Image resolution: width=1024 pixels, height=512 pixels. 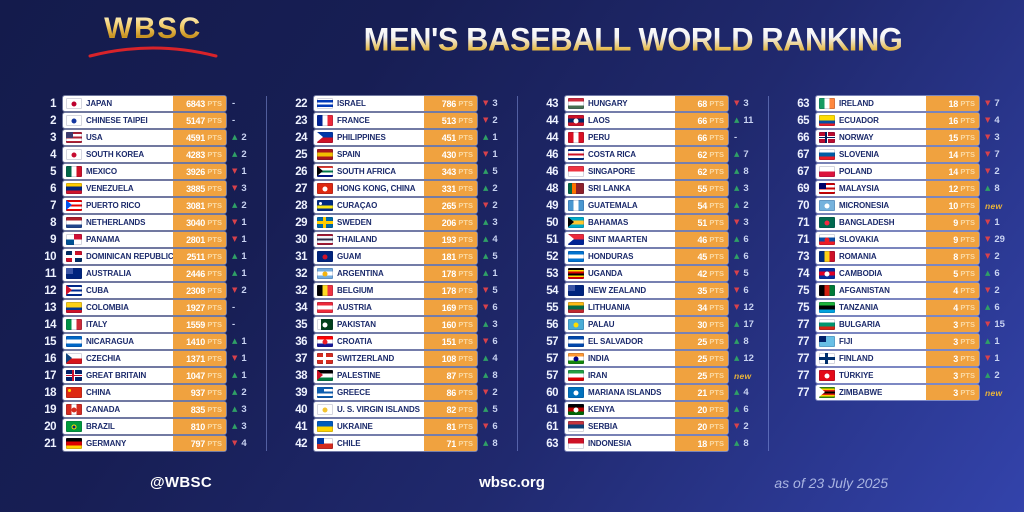 I want to click on ranking-row: 36 CROATIA 151 PTS ▼ 6, so click(x=398, y=341).